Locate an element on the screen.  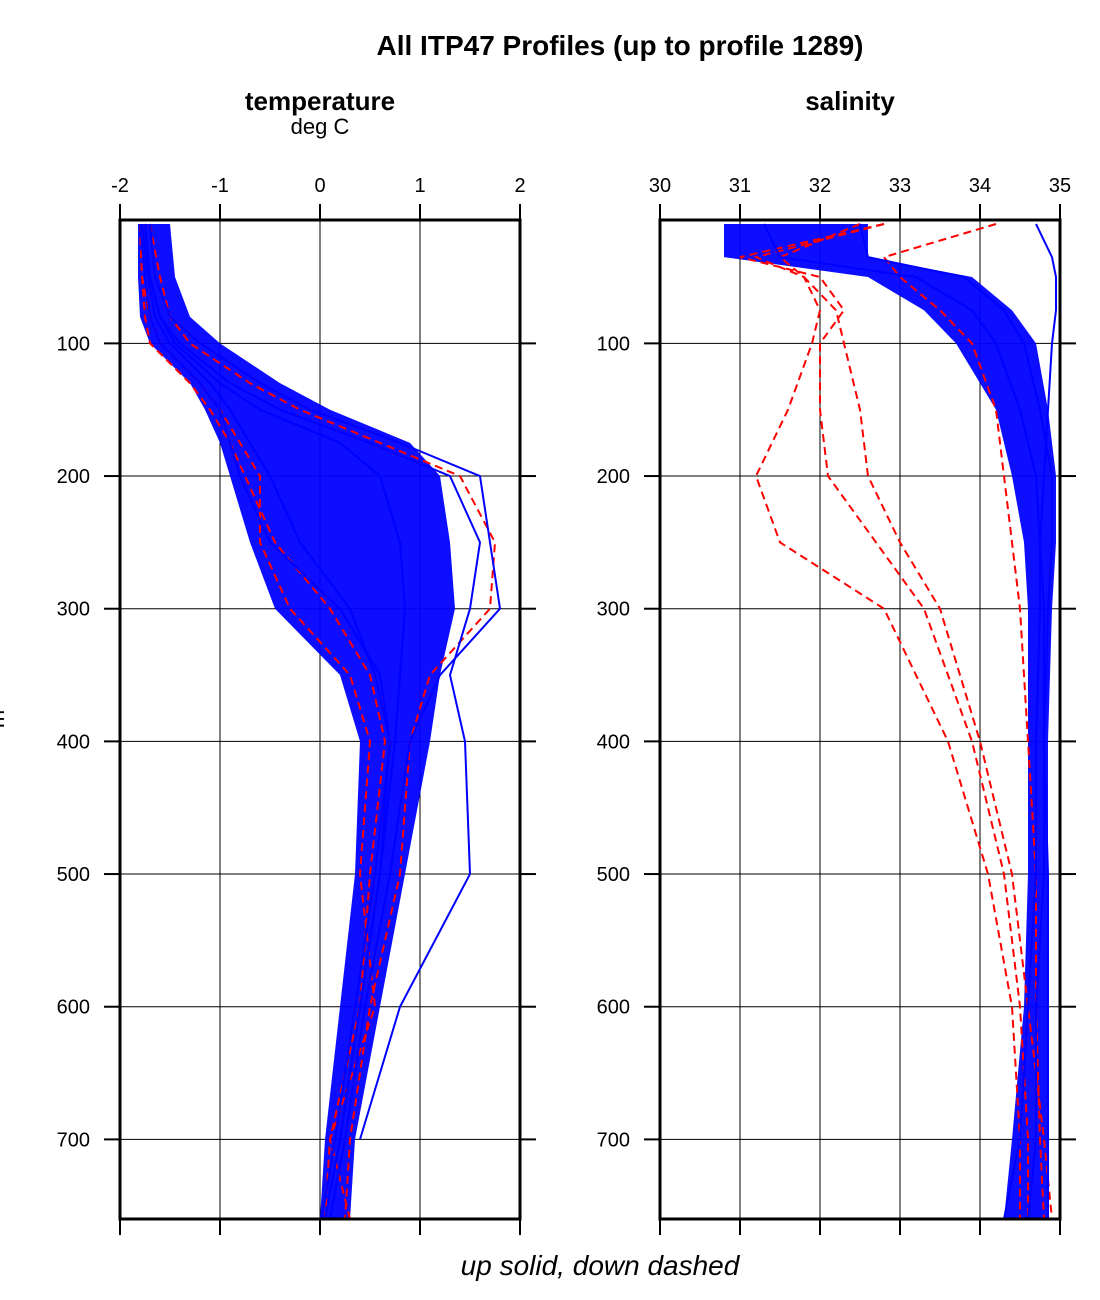
temperature-unit-label: deg C is located at coordinates (320, 126).